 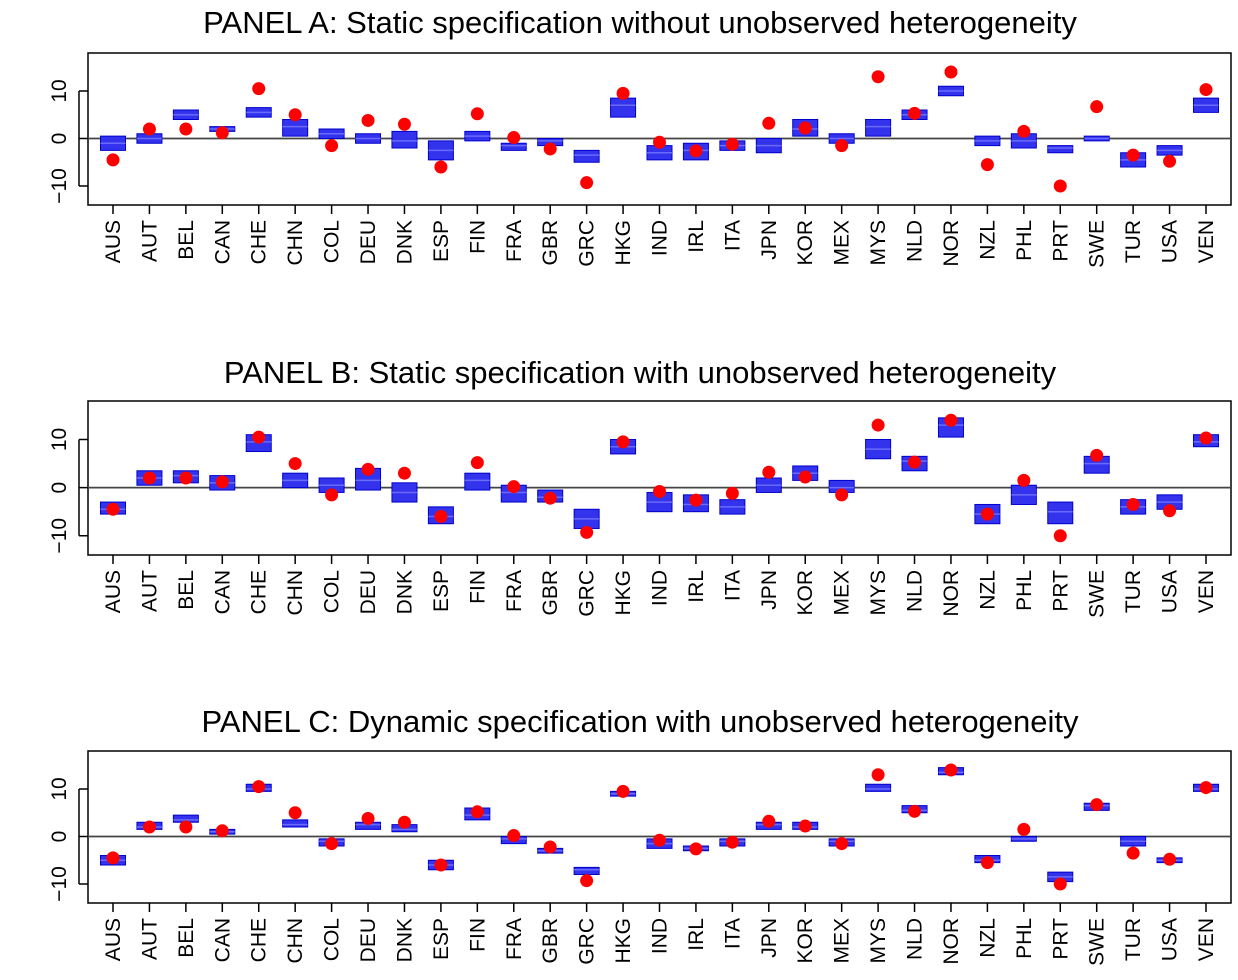 I want to click on x-tick-label: IRL, so click(x=696, y=236).